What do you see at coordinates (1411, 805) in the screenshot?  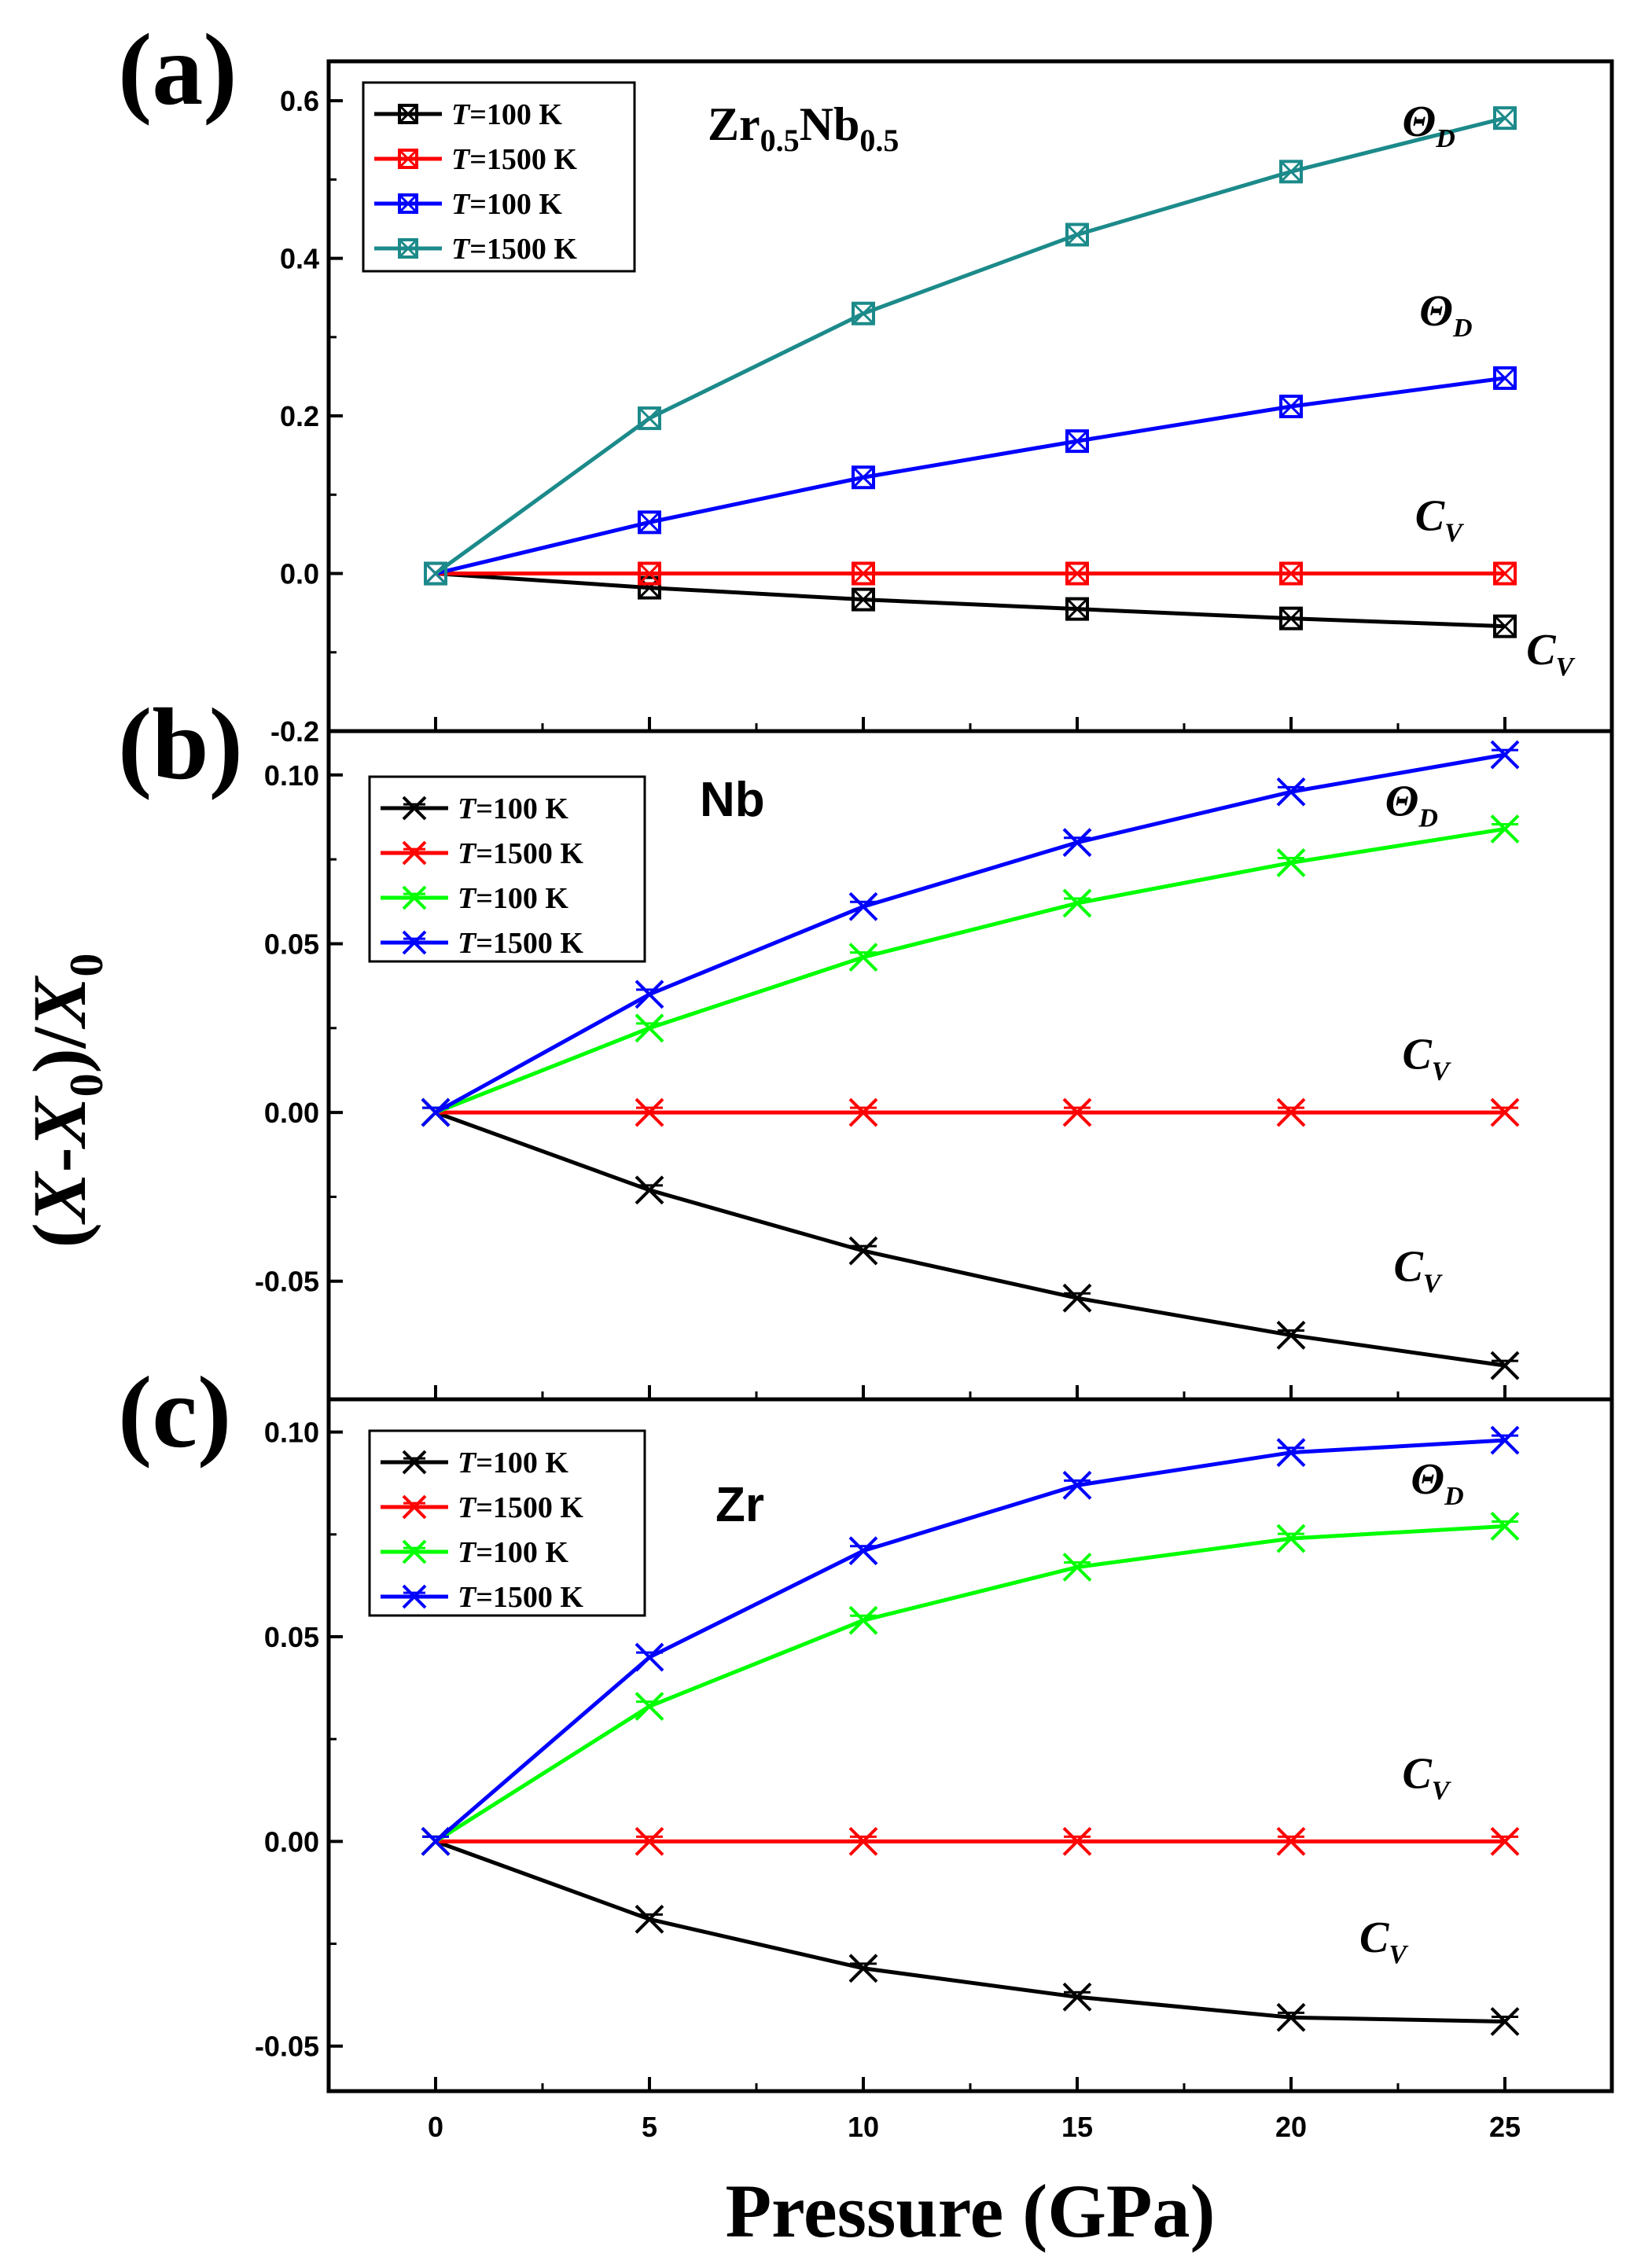 I see `annotation: ΘD` at bounding box center [1411, 805].